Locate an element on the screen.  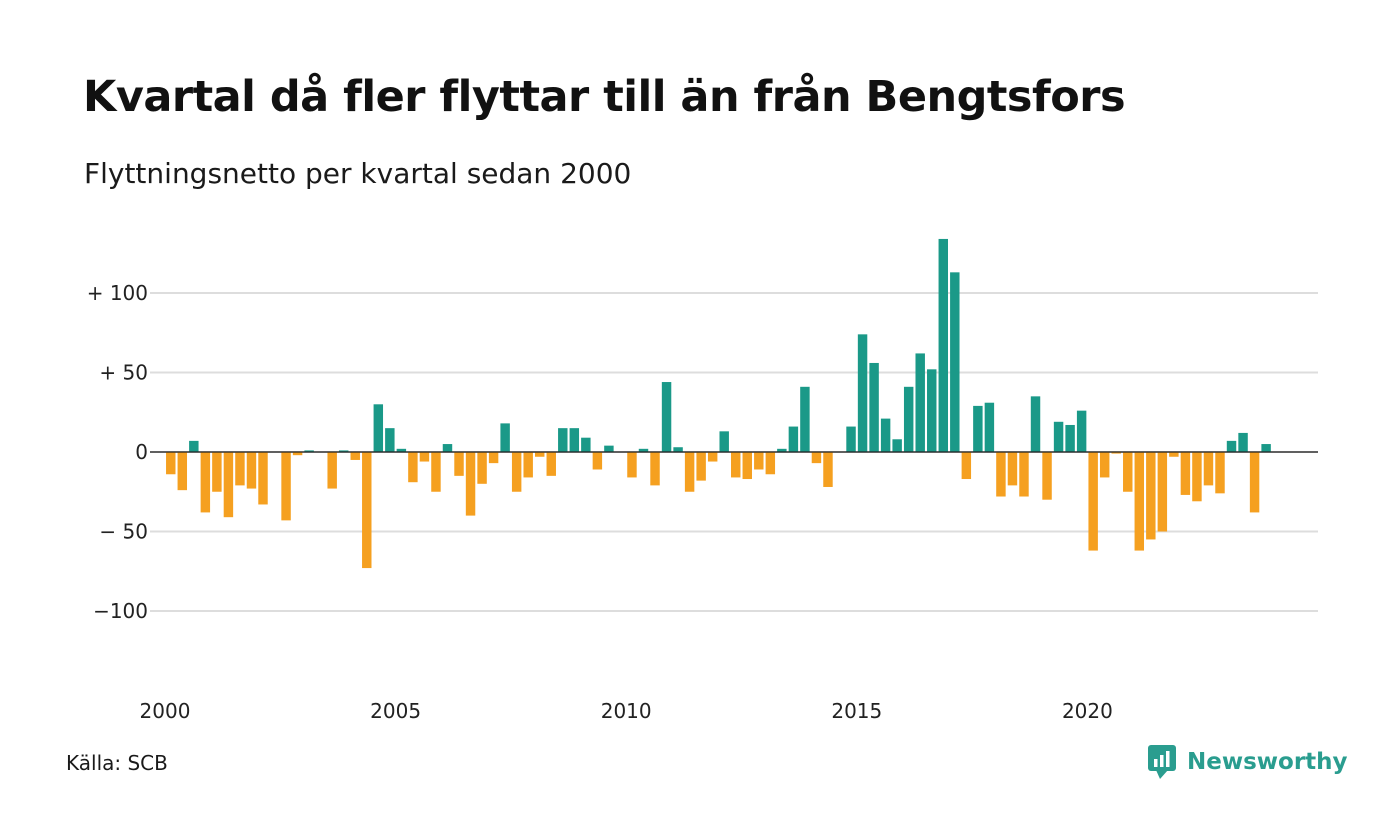
bar-2021-q2 is located at coordinates (1151, 496).